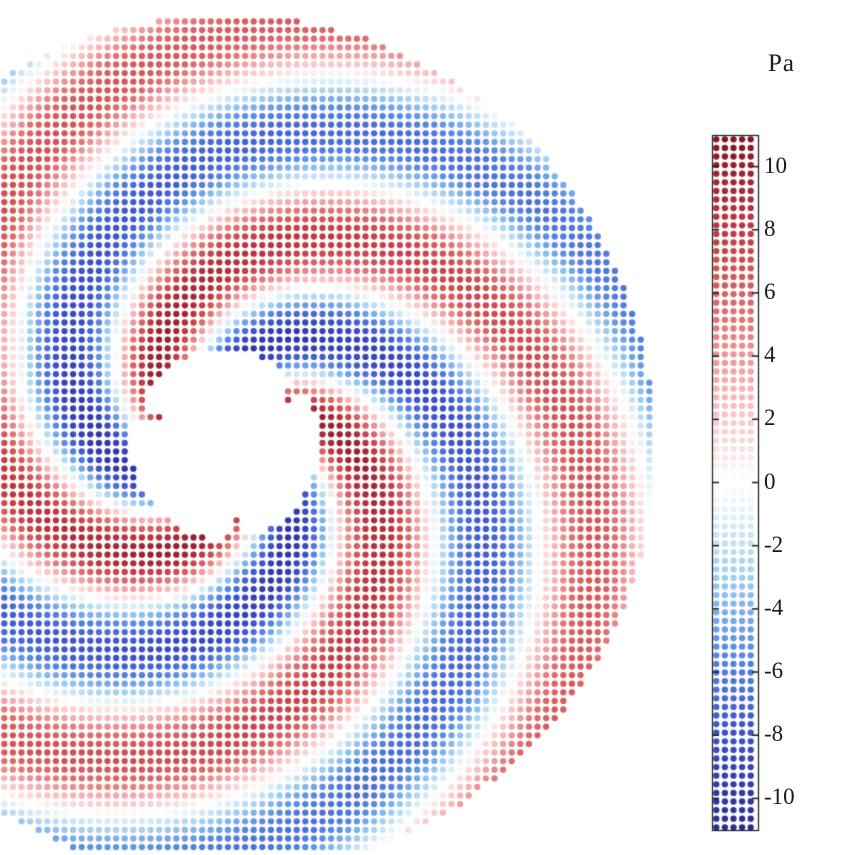 Image resolution: width=855 pixels, height=855 pixels. Describe the element at coordinates (774, 607) in the screenshot. I see `colorbar-tick-label: -4` at that location.